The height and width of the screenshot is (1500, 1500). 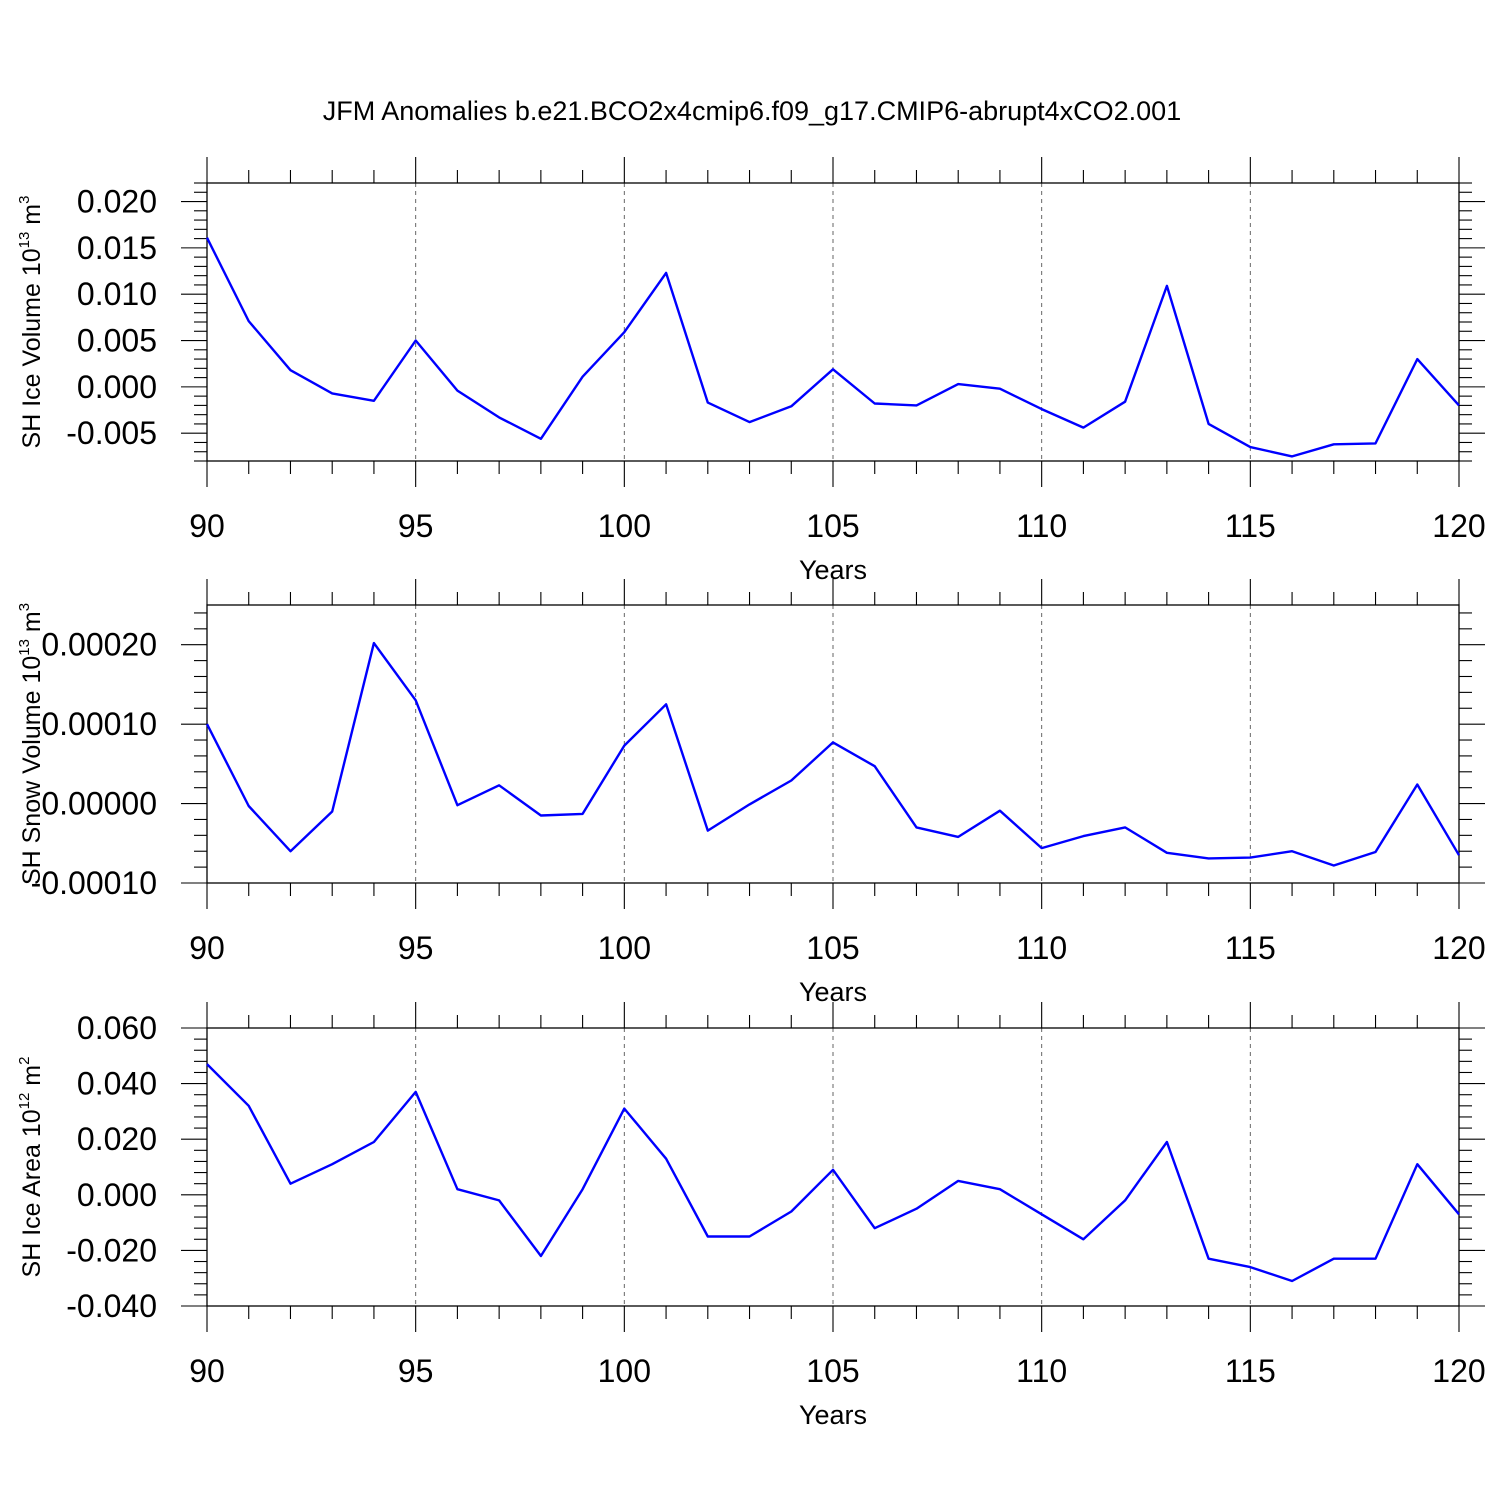 What do you see at coordinates (111, 1306) in the screenshot?
I see `y-tick-label: -0.040` at bounding box center [111, 1306].